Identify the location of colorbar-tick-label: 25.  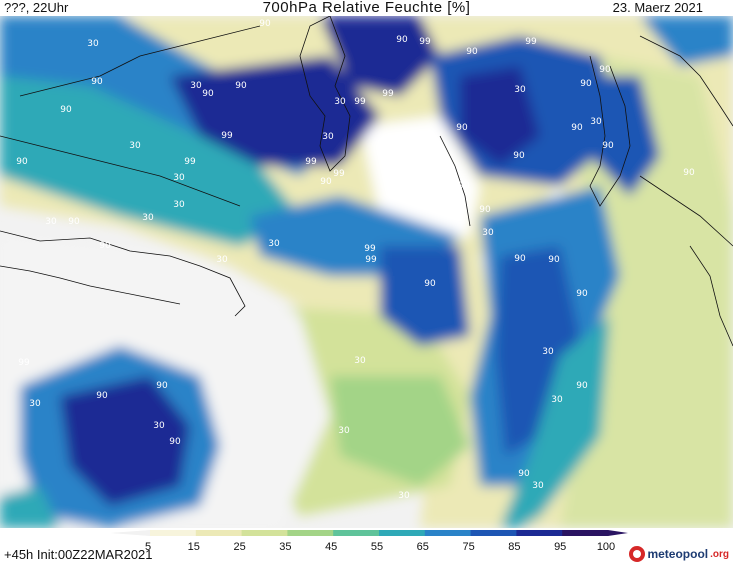
(239, 546).